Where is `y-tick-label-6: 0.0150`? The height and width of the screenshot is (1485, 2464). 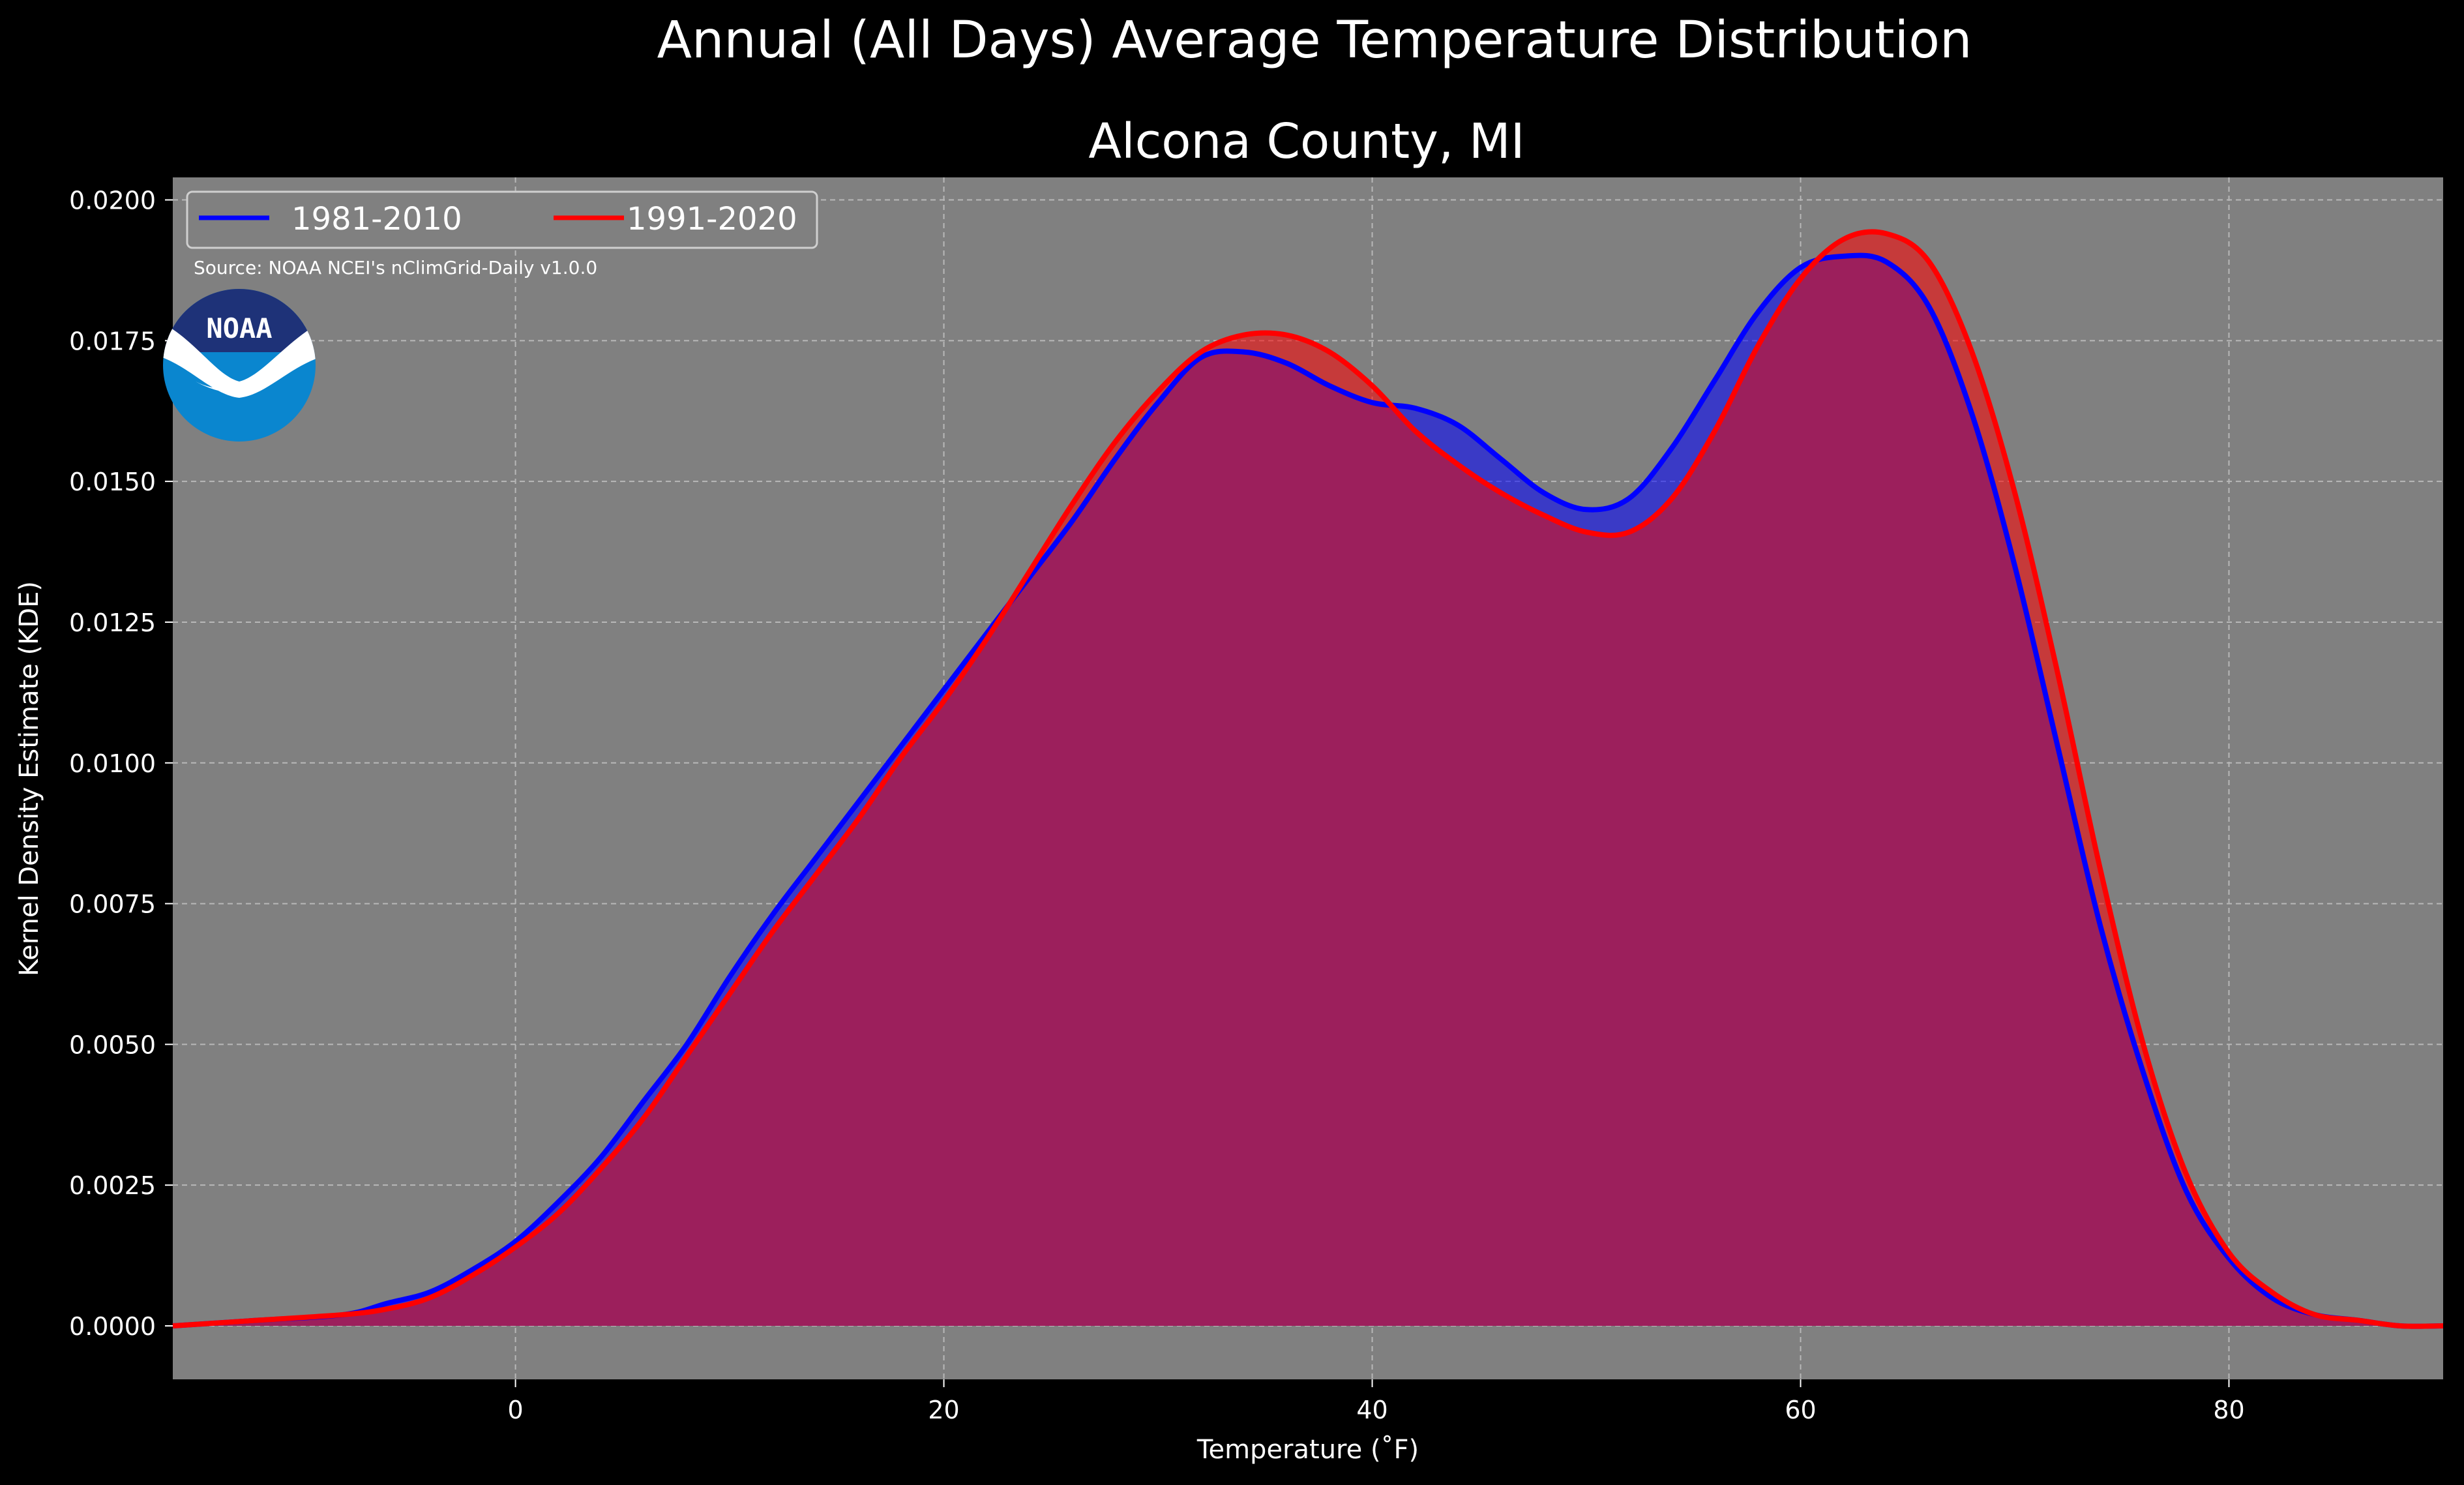 y-tick-label-6: 0.0150 is located at coordinates (112, 482).